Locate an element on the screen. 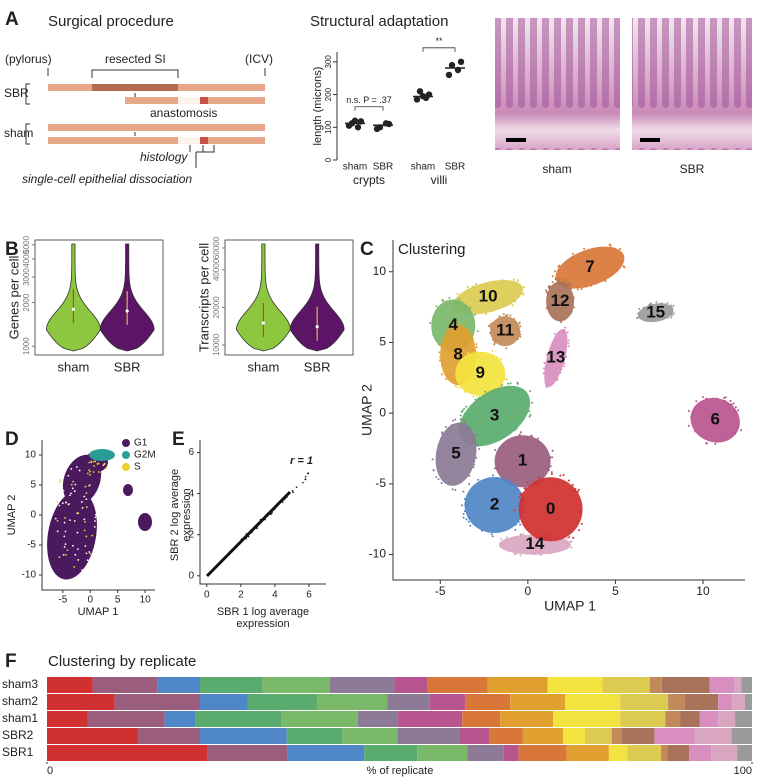  violin is located at coordinates (317, 297).